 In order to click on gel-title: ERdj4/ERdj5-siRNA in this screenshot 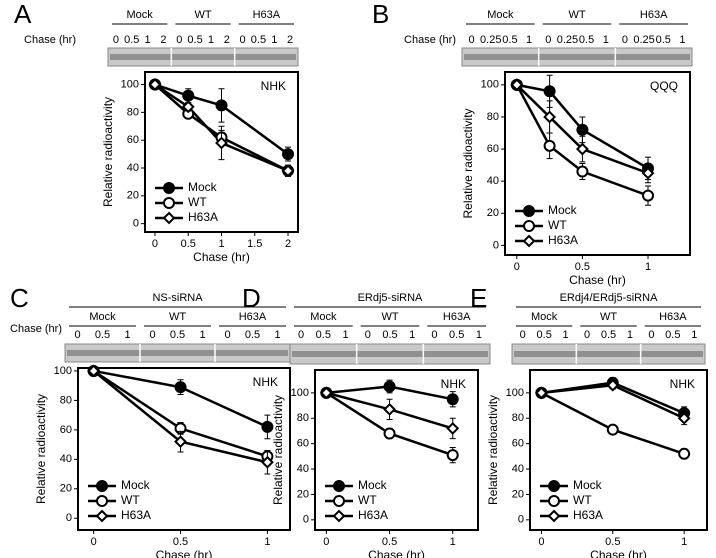, I will do `click(609, 298)`.